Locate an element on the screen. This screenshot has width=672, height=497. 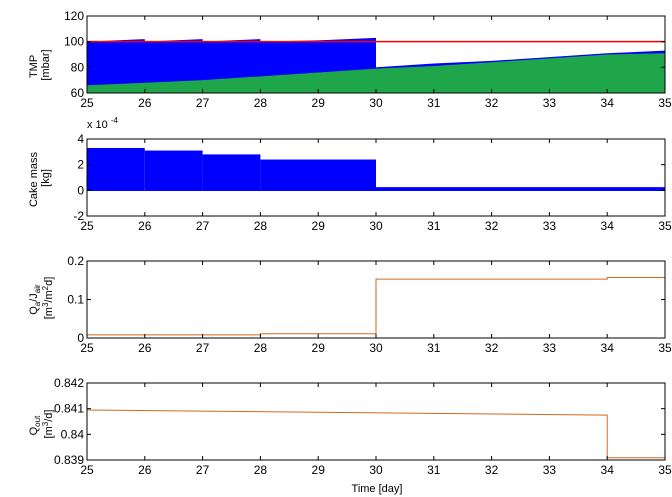
q-out-xtick-label: 31 is located at coordinates (434, 470).